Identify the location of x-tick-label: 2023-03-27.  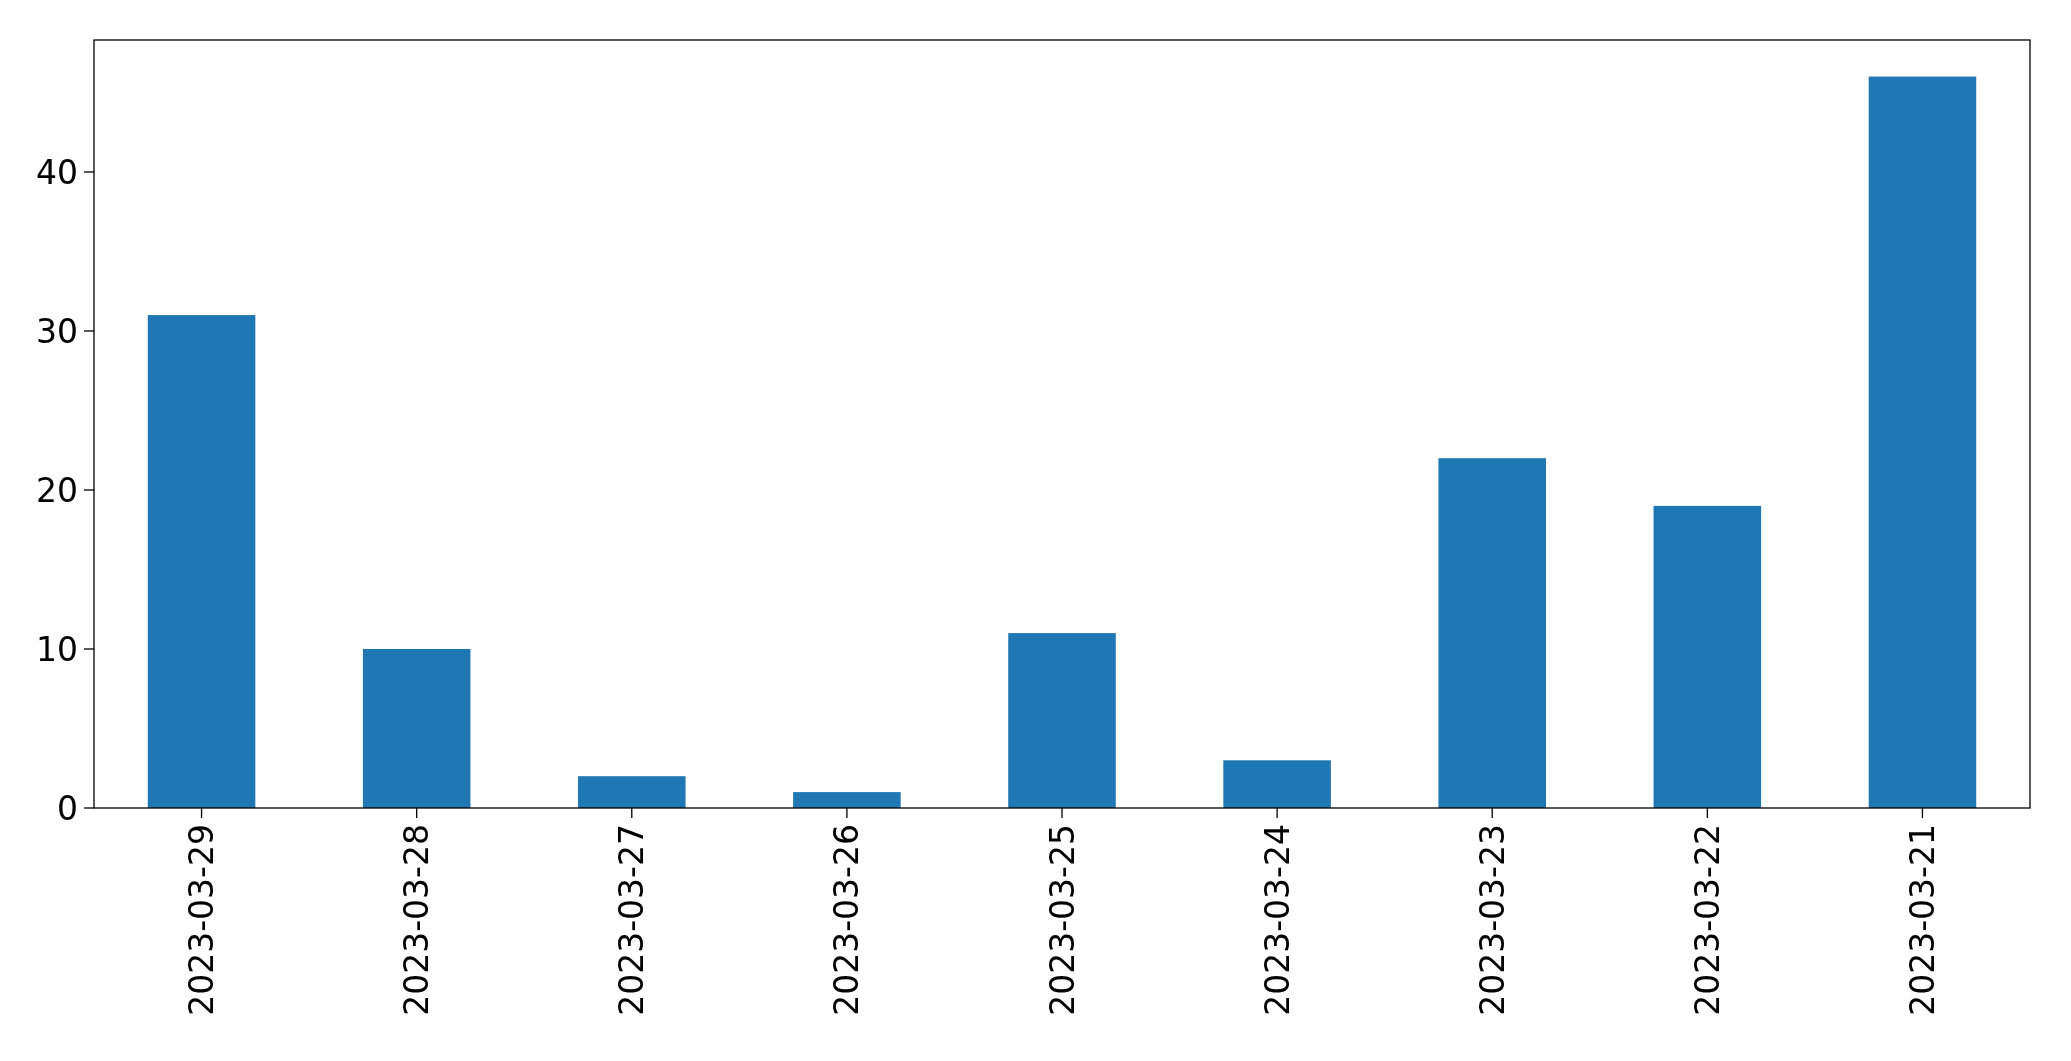
(632, 920).